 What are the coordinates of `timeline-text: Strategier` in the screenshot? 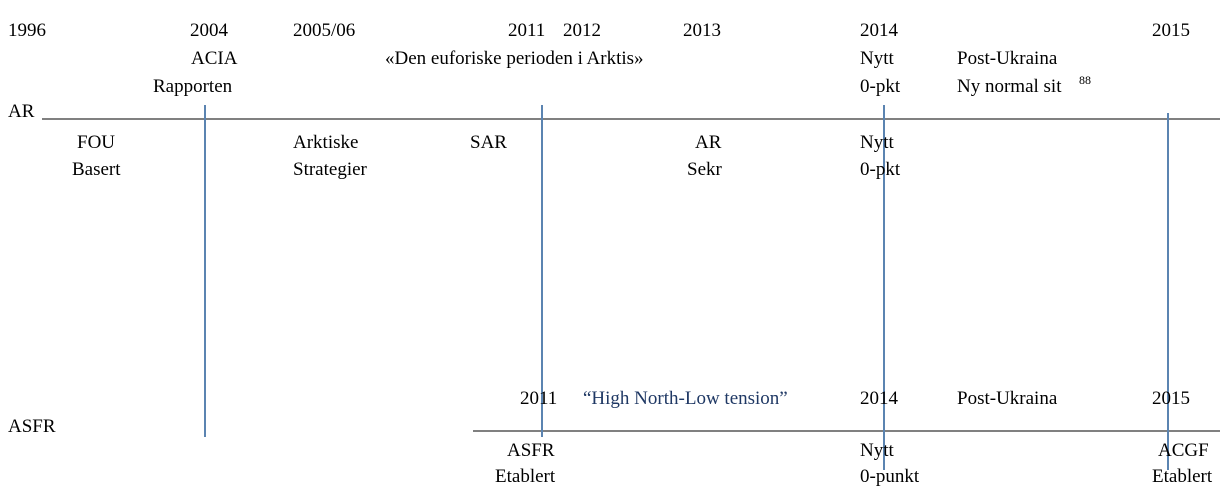 It's located at (330, 169).